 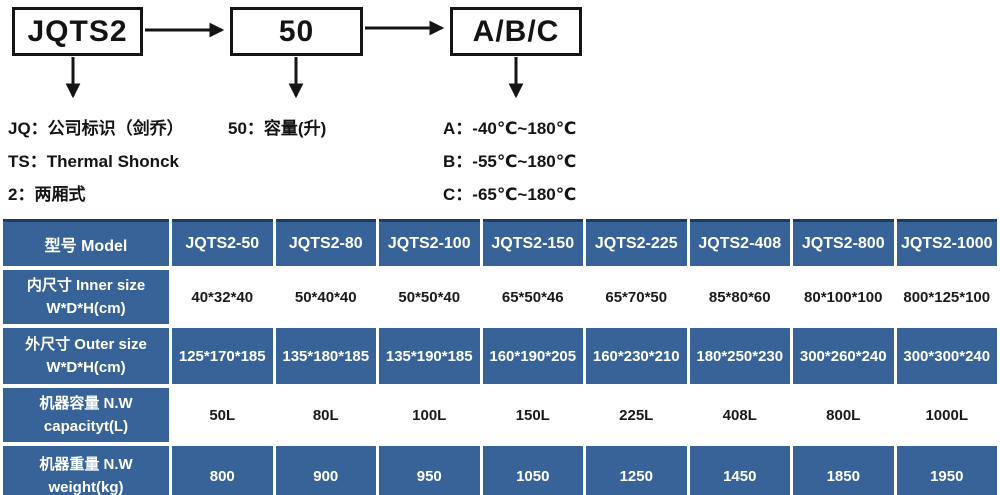 What do you see at coordinates (325, 470) in the screenshot?
I see `table-value-cell: 900` at bounding box center [325, 470].